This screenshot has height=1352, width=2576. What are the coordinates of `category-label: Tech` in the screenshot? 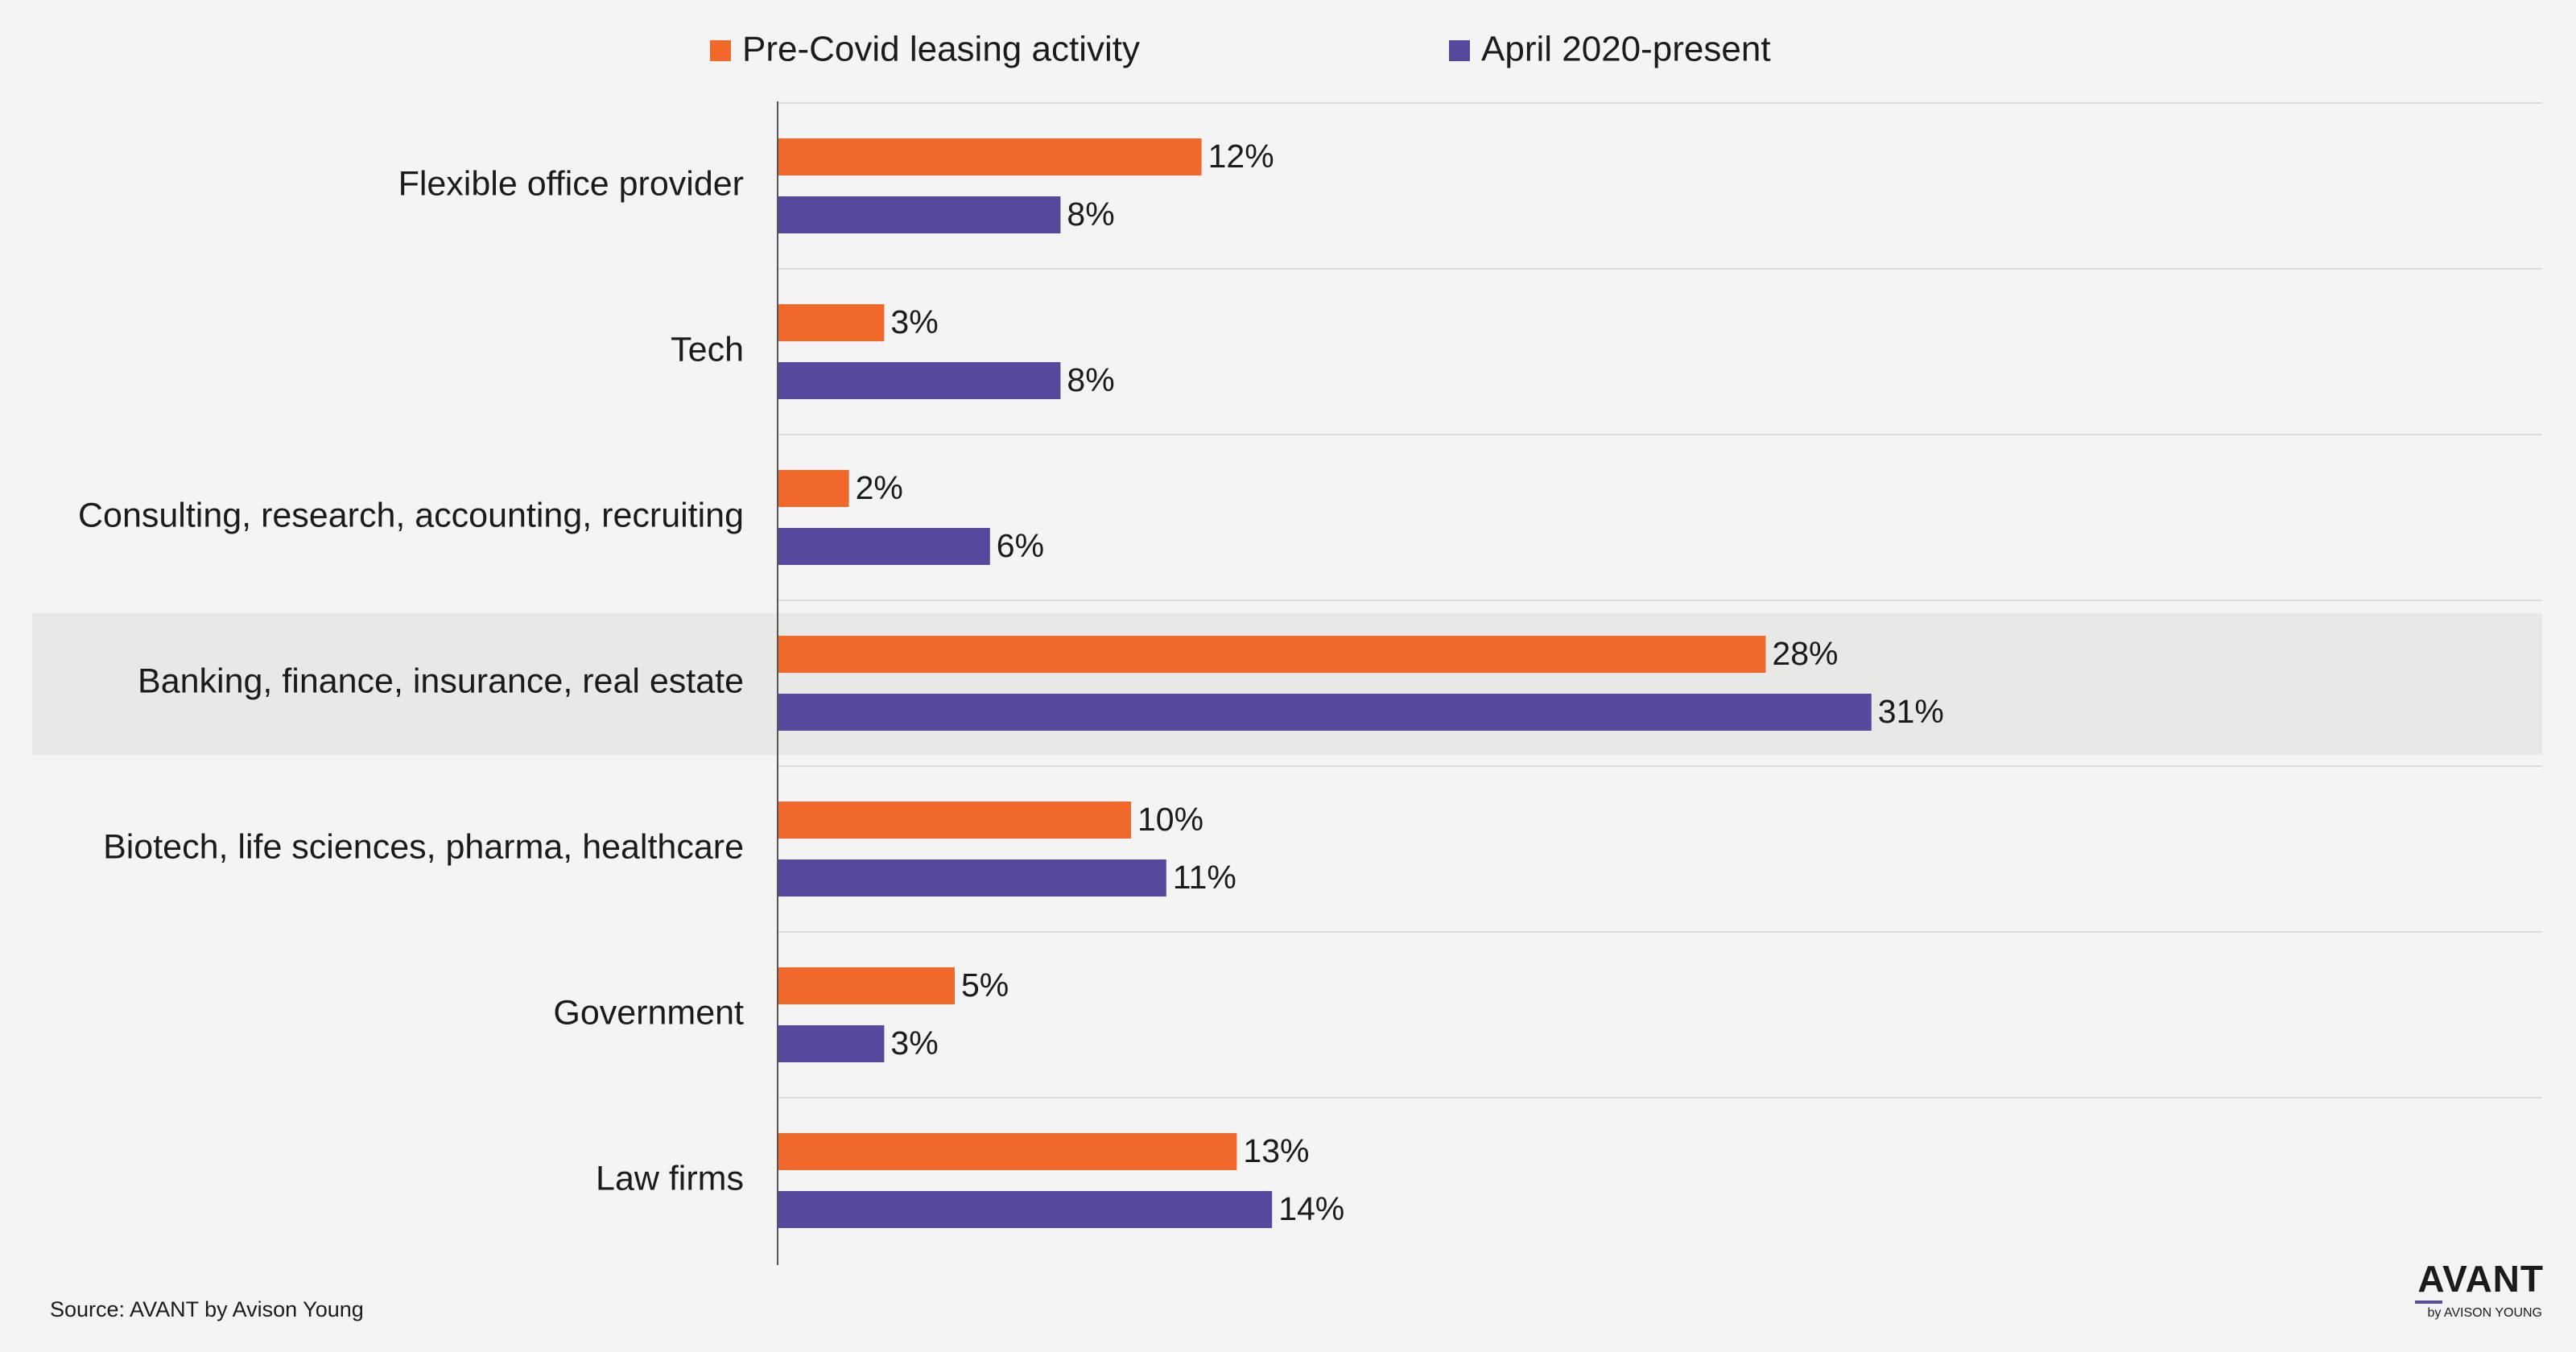 It's located at (707, 349).